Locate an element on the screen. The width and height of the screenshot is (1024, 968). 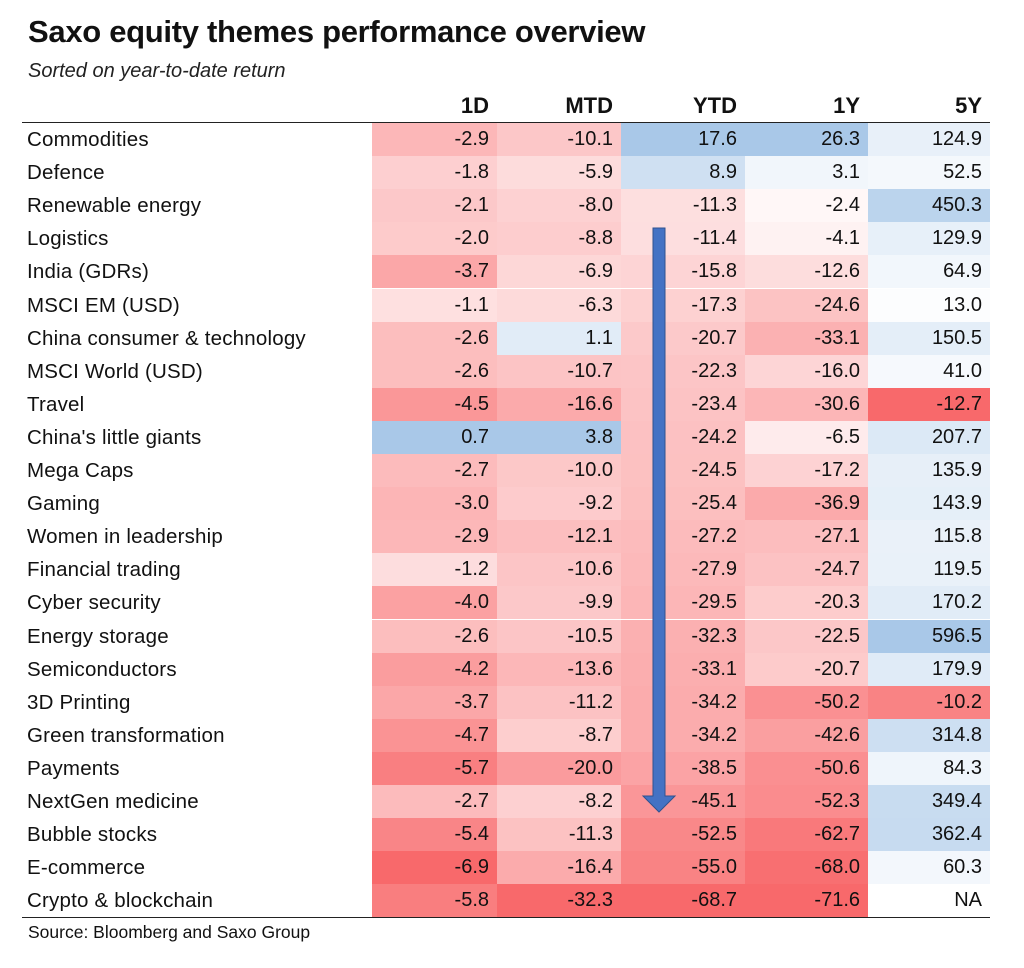
row-label: 3D Printing is located at coordinates (79, 702).